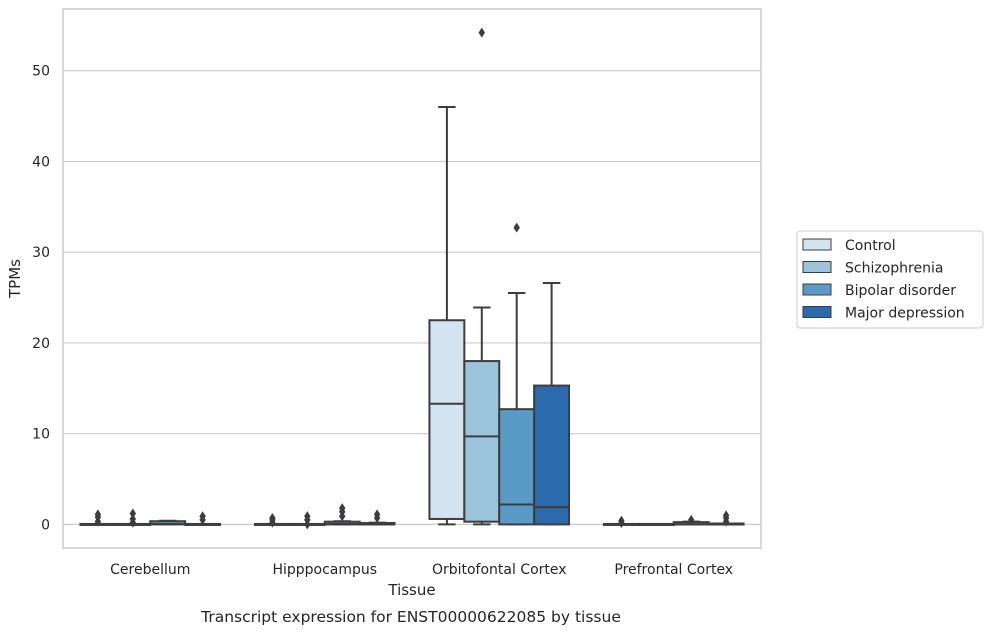  I want to click on legend-label: Bipolar disorder, so click(900, 291).